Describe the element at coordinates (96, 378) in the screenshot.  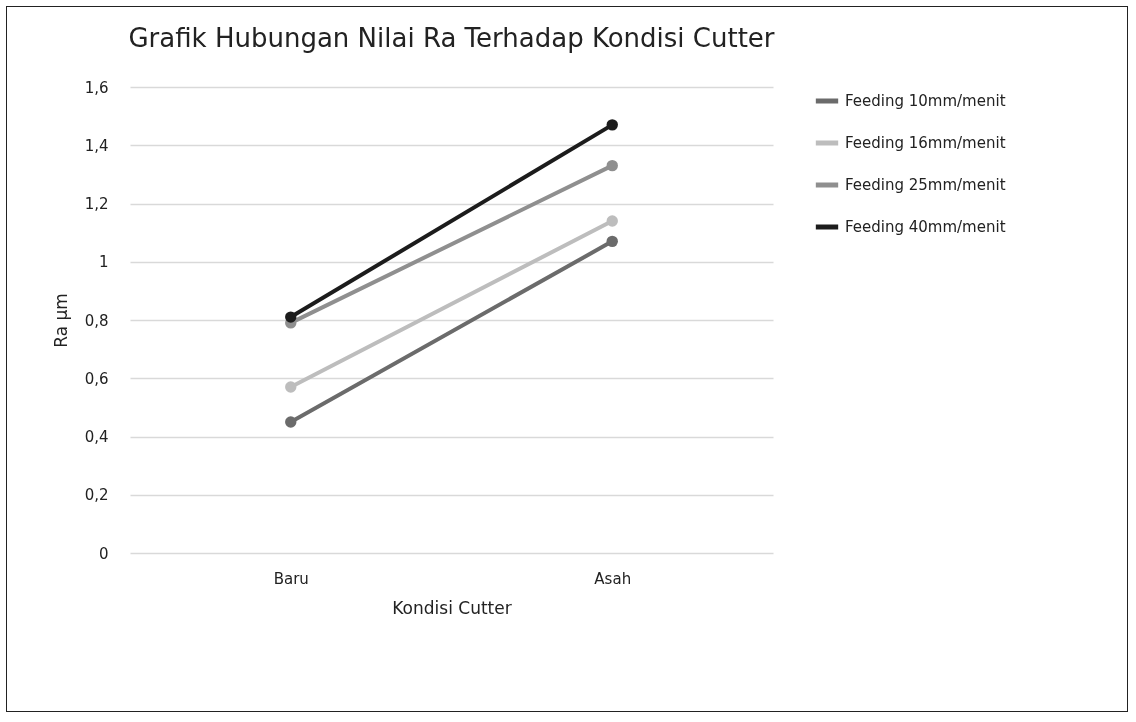
I see `y-tick-label: 0,6` at that location.